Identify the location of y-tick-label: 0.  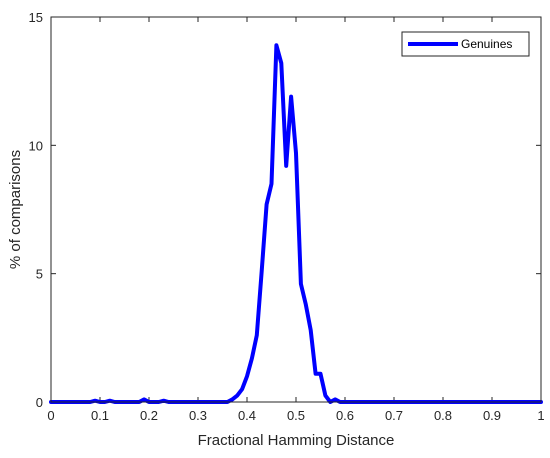
(39, 402).